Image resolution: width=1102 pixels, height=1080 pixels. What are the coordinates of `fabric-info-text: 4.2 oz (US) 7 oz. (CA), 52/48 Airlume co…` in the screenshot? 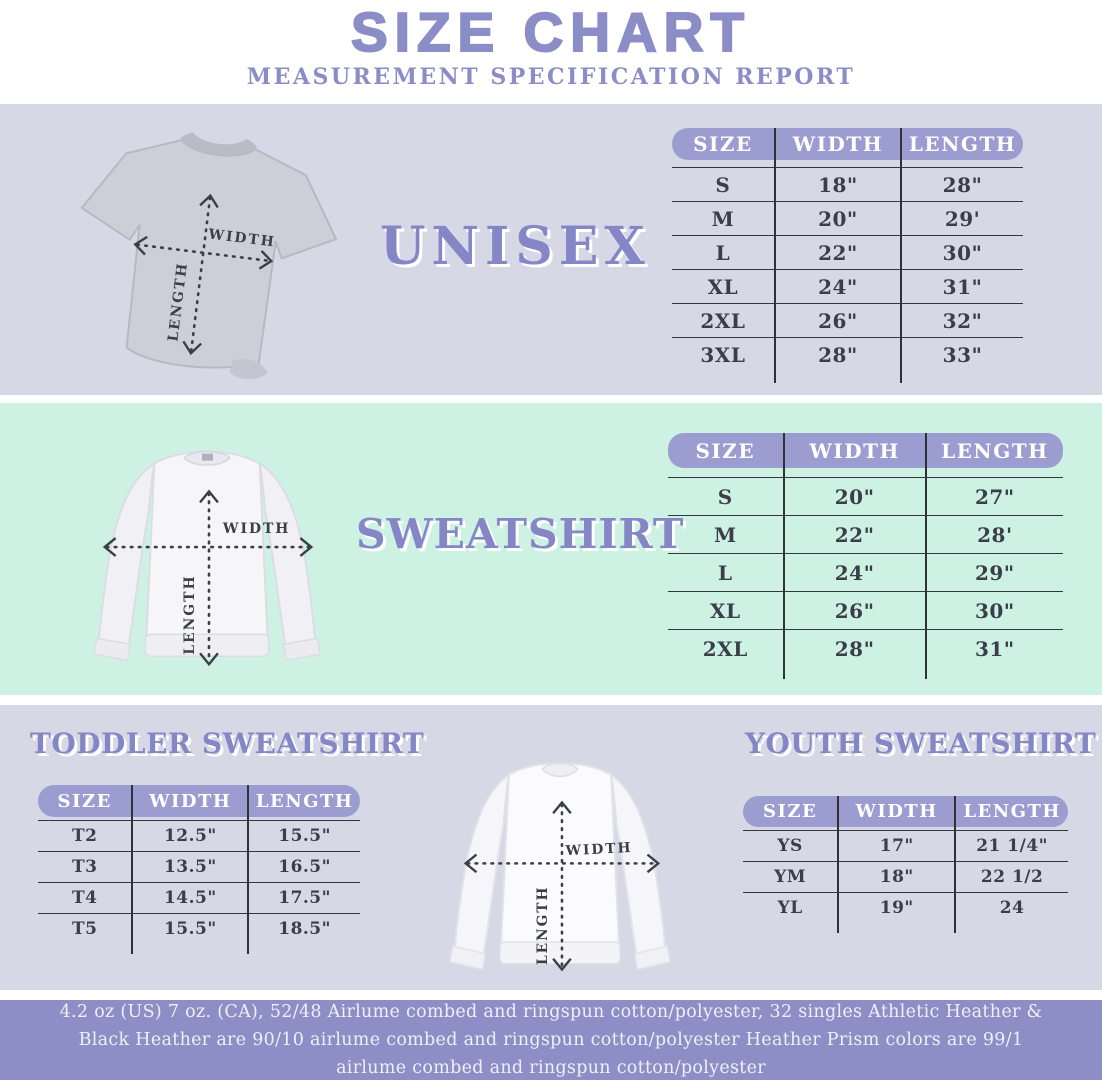 It's located at (551, 1040).